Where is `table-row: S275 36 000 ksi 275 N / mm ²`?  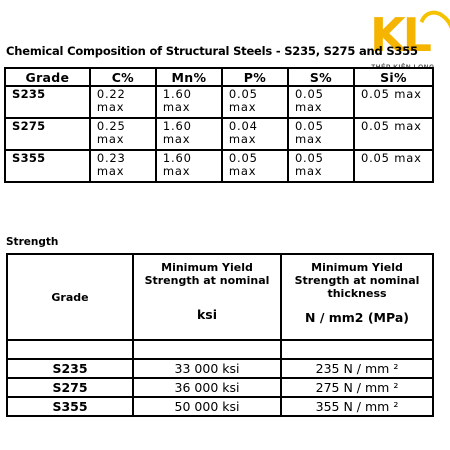
table-row: S275 36 000 ksi 275 N / mm ² is located at coordinates (220, 387).